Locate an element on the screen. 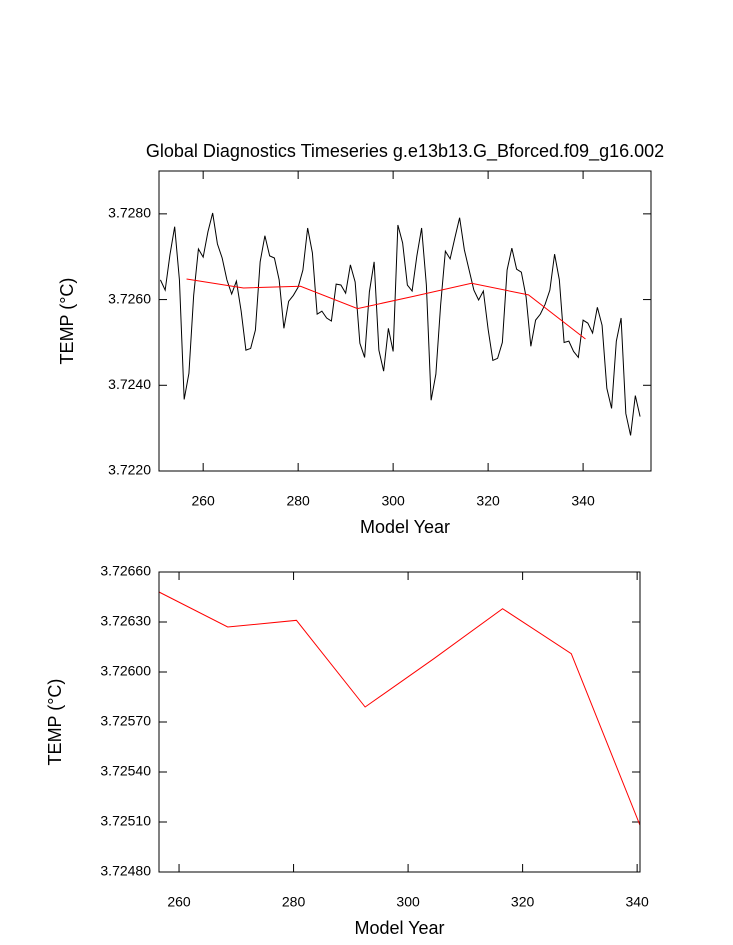  y-tick-label: 3.72660 is located at coordinates (125, 571).